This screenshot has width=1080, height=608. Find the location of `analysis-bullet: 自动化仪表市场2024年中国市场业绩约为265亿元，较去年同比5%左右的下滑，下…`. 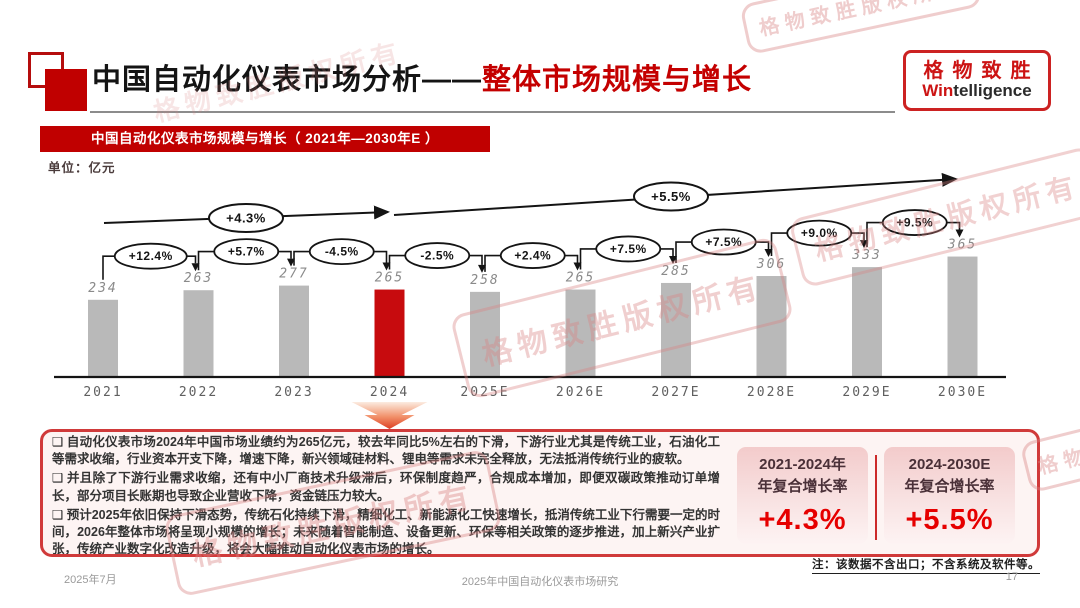

analysis-bullet: 自动化仪表市场2024年中国市场业绩约为265亿元，较去年同比5%左右的下滑，下… is located at coordinates (386, 451).